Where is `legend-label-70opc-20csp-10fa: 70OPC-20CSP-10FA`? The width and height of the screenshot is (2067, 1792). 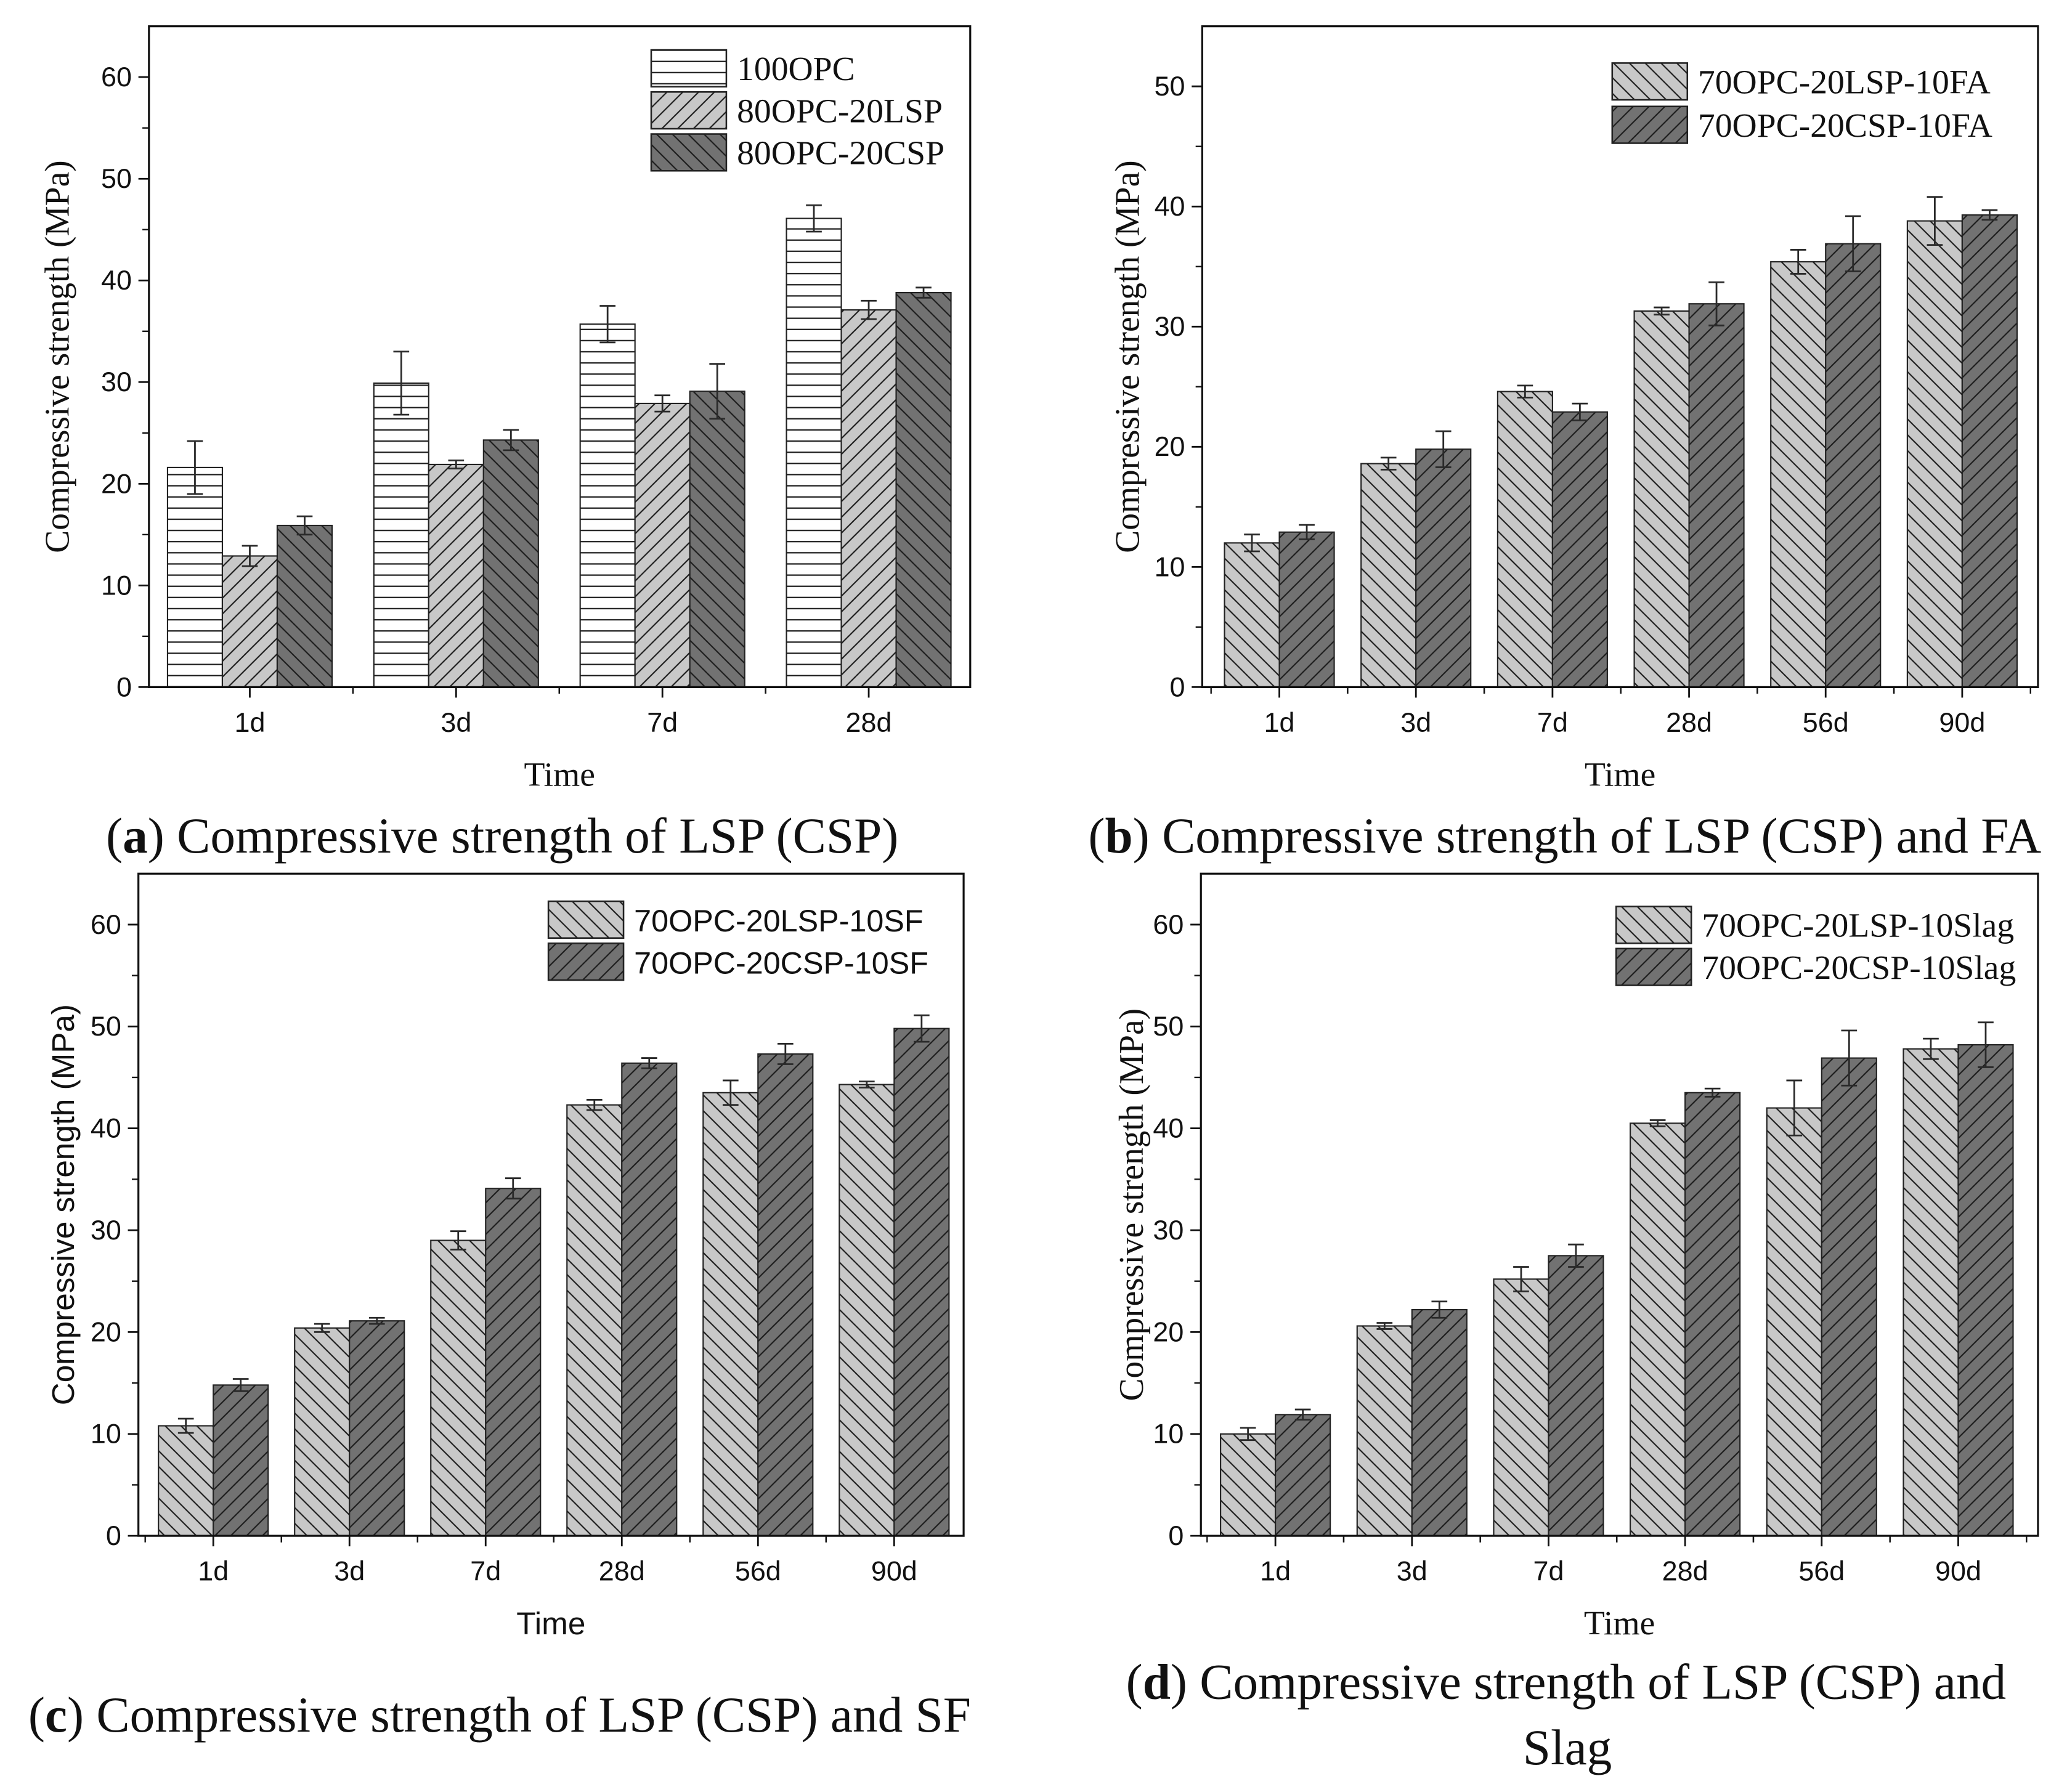
legend-label-70opc-20csp-10fa: 70OPC-20CSP-10FA is located at coordinates (1845, 126).